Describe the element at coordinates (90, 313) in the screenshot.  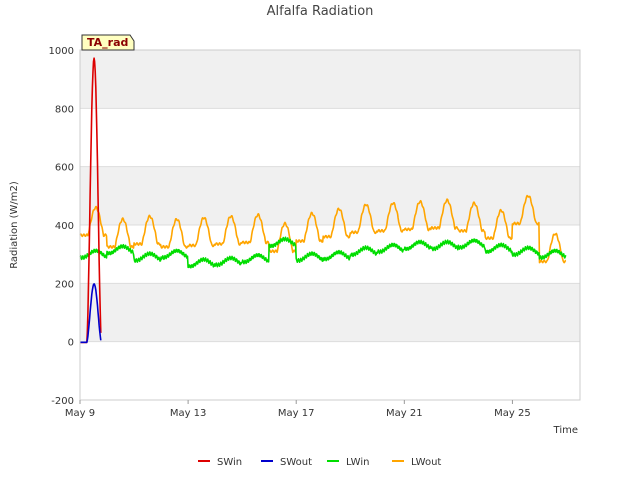
I see `series-line-swout` at that location.